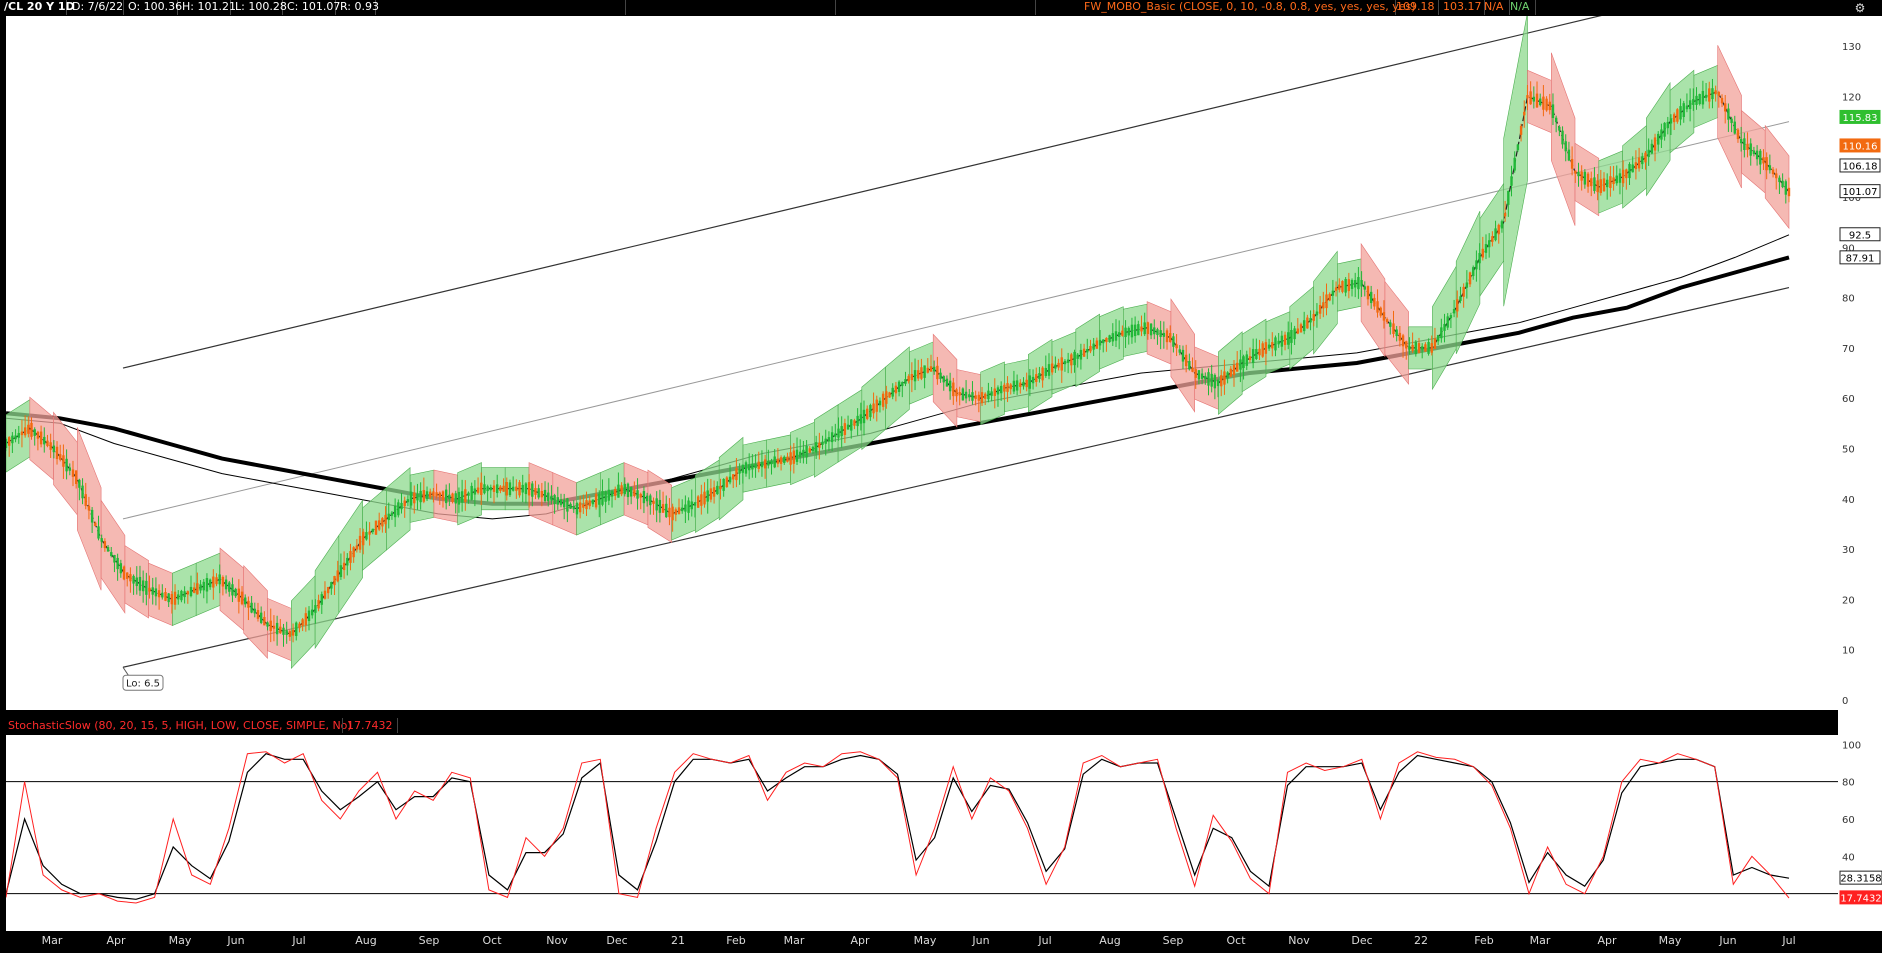 This screenshot has height=953, width=1882. What do you see at coordinates (143, 682) in the screenshot?
I see `low-annotation-box` at bounding box center [143, 682].